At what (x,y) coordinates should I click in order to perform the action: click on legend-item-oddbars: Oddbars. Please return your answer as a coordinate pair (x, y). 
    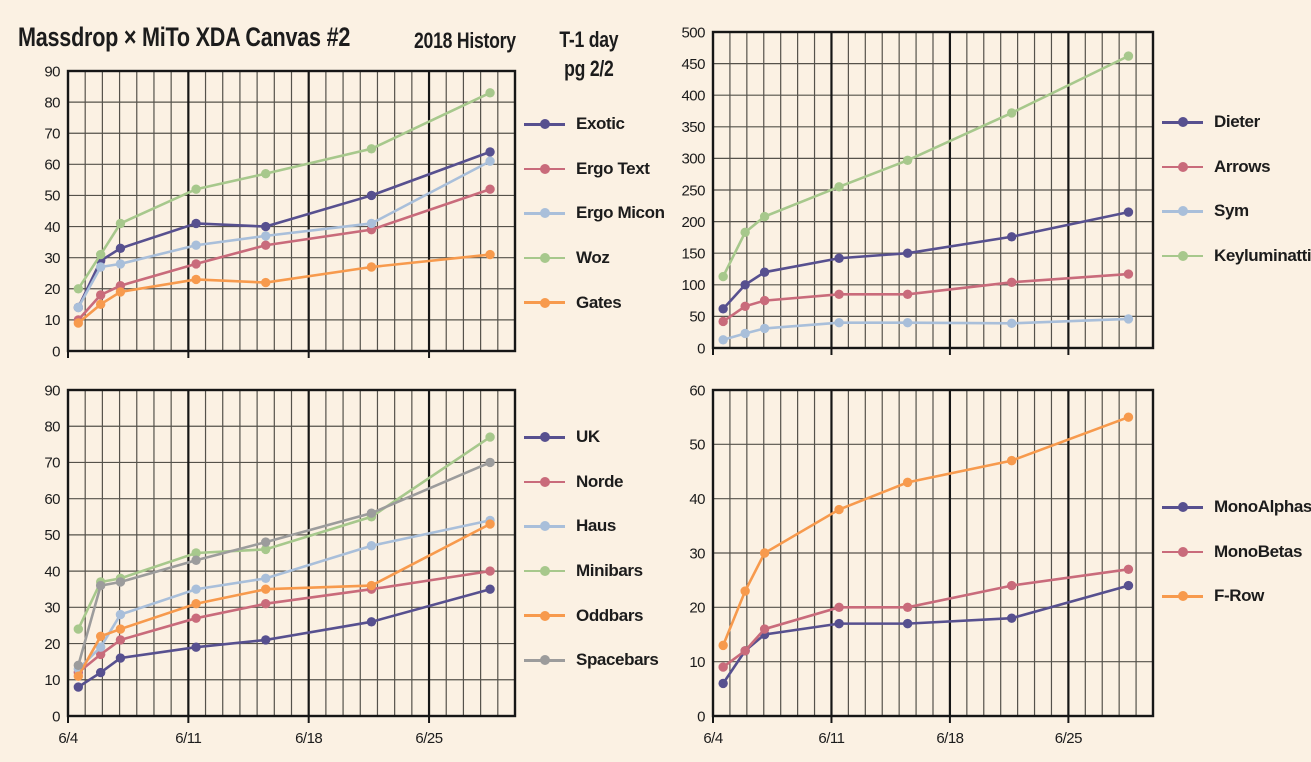
    Looking at the image, I should click on (591, 615).